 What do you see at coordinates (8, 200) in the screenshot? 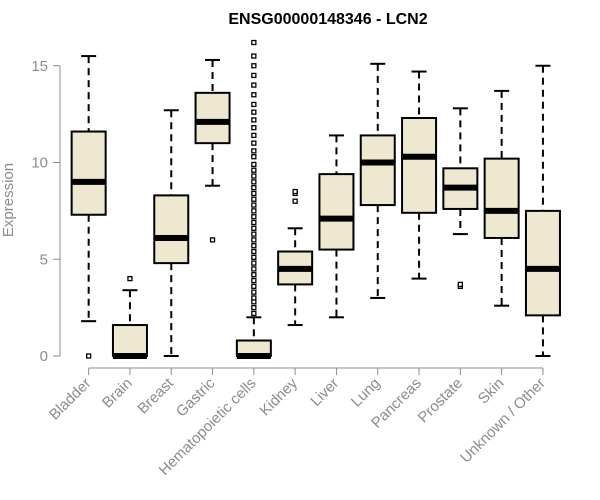
I see `y-axis-label: Expression` at bounding box center [8, 200].